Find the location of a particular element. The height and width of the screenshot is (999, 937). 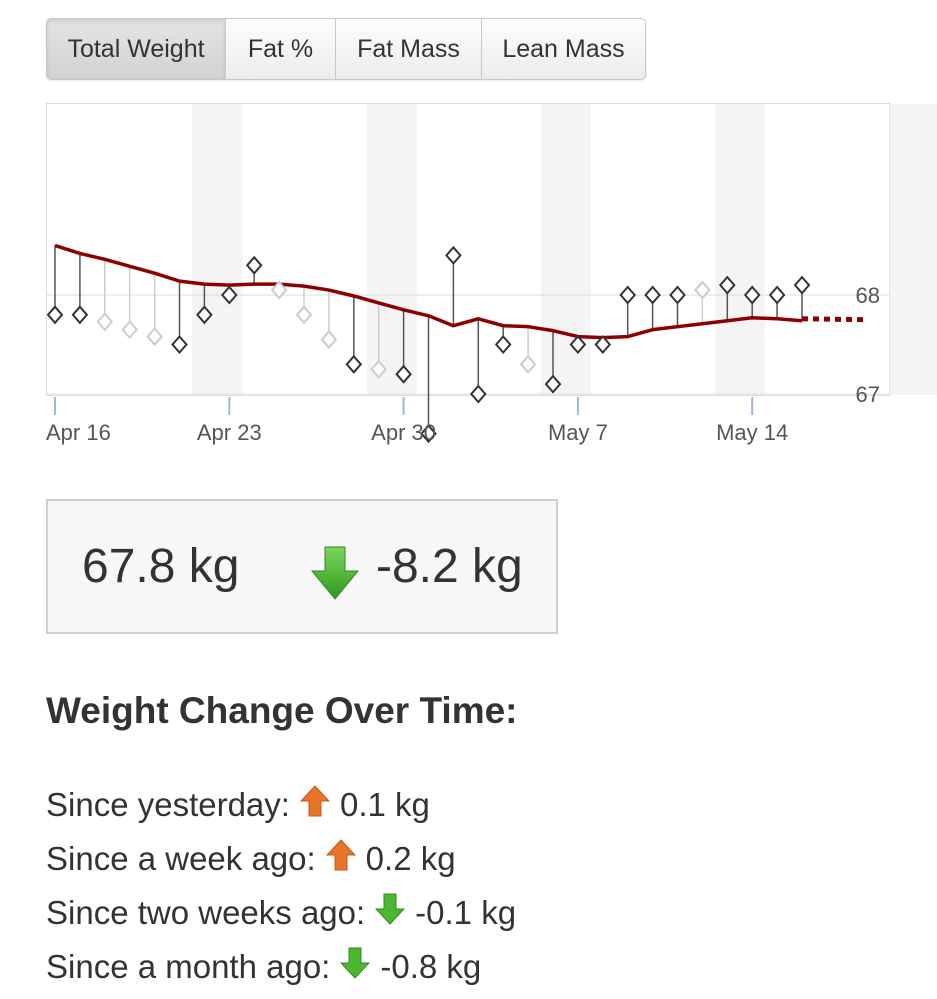

change-since-month: Since a month ago: -0.8 kg is located at coordinates (281, 967).